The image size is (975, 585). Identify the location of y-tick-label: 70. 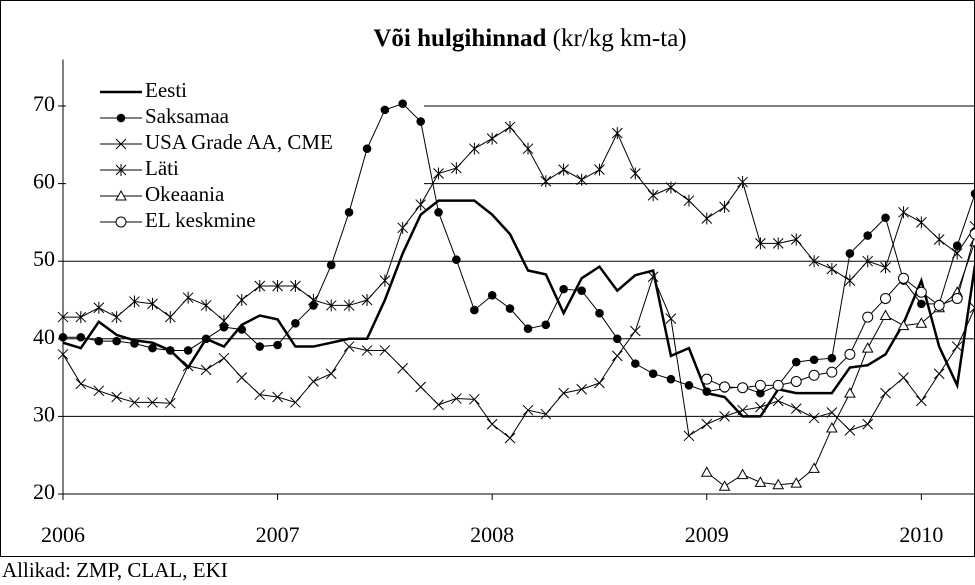
(44, 103).